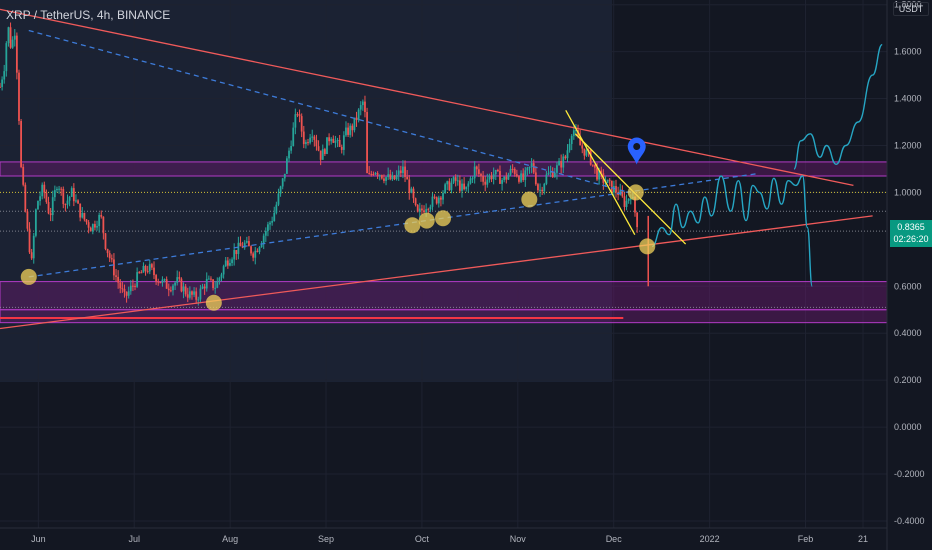  I want to click on y-tick-label: 1.6000, so click(908, 52).